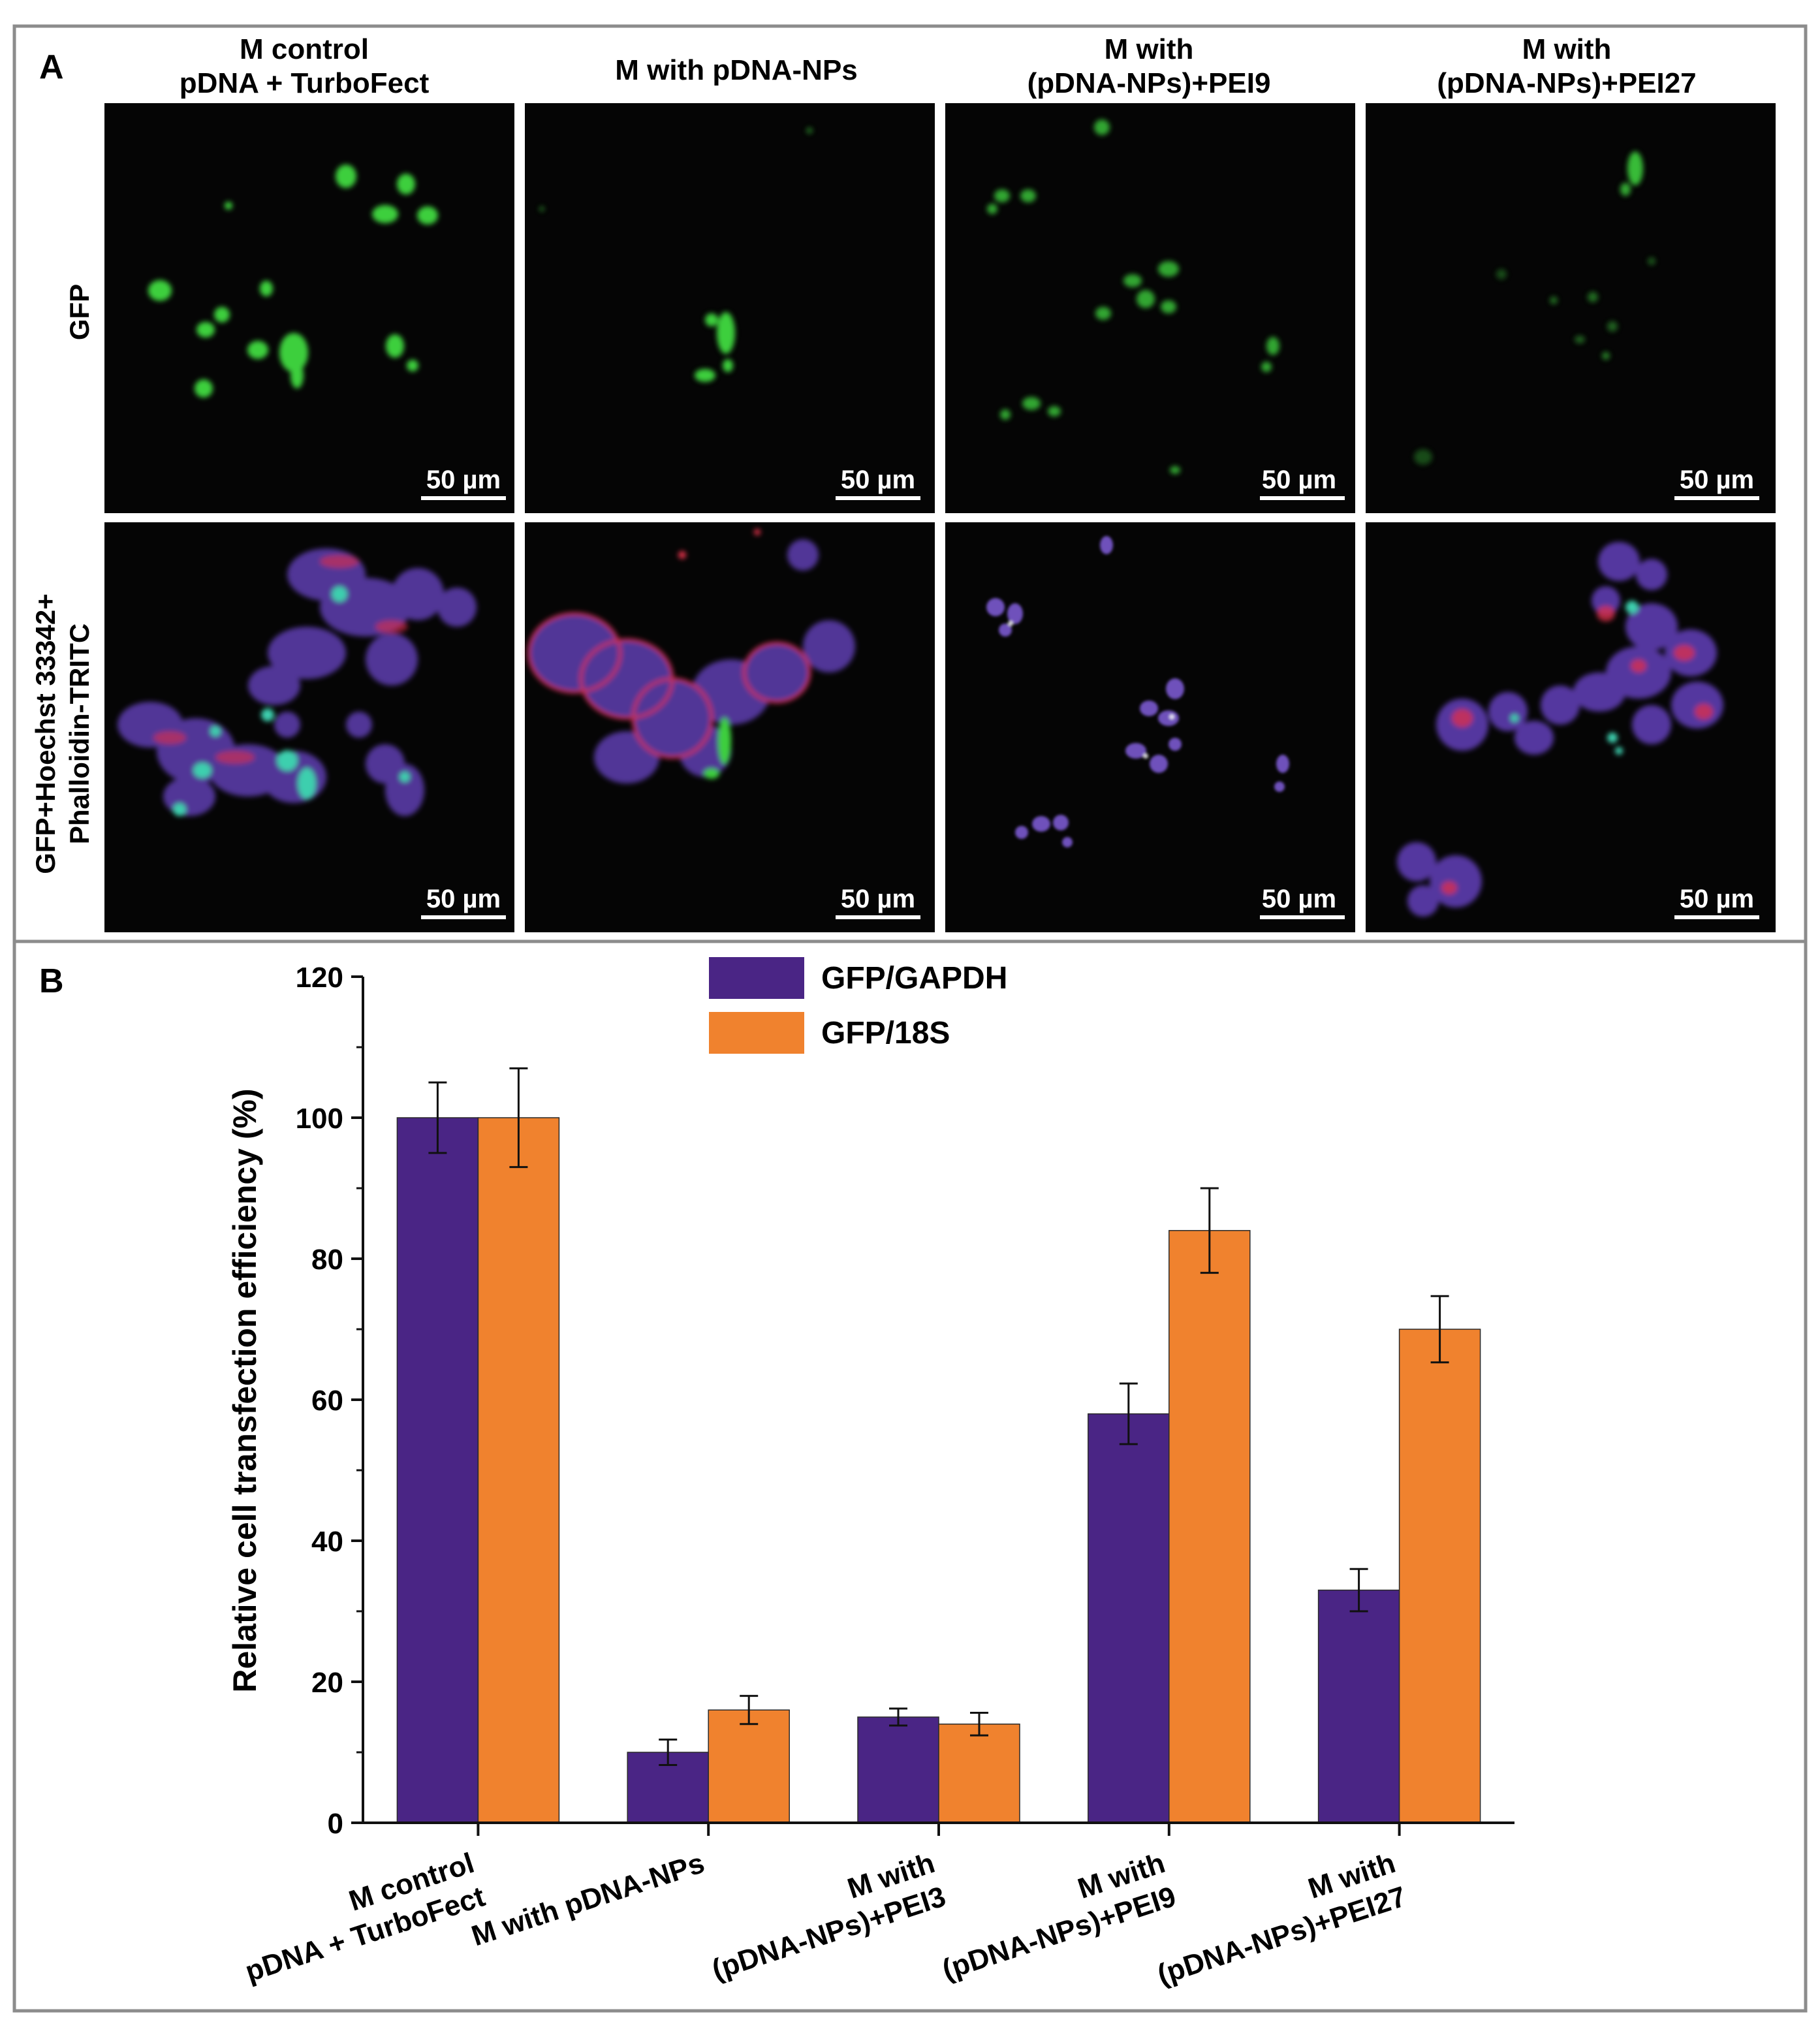 The height and width of the screenshot is (2018, 1820). Describe the element at coordinates (1150, 83) in the screenshot. I see `column-header-line2: (pDNA-NPs)+PEI9` at that location.